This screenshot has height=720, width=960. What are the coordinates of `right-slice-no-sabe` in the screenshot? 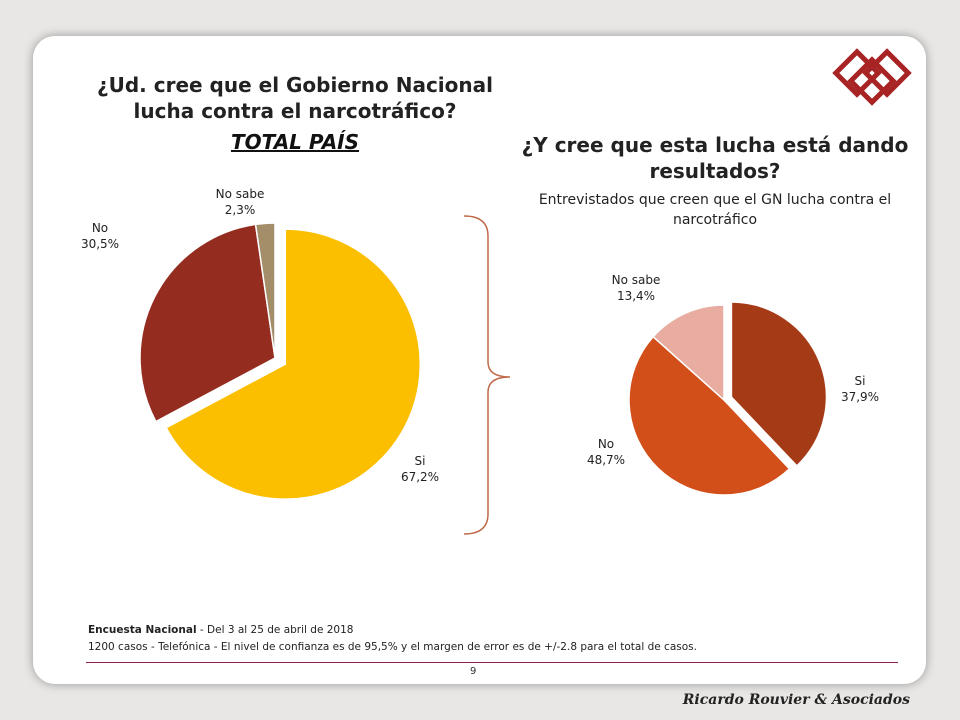 It's located at (688, 353).